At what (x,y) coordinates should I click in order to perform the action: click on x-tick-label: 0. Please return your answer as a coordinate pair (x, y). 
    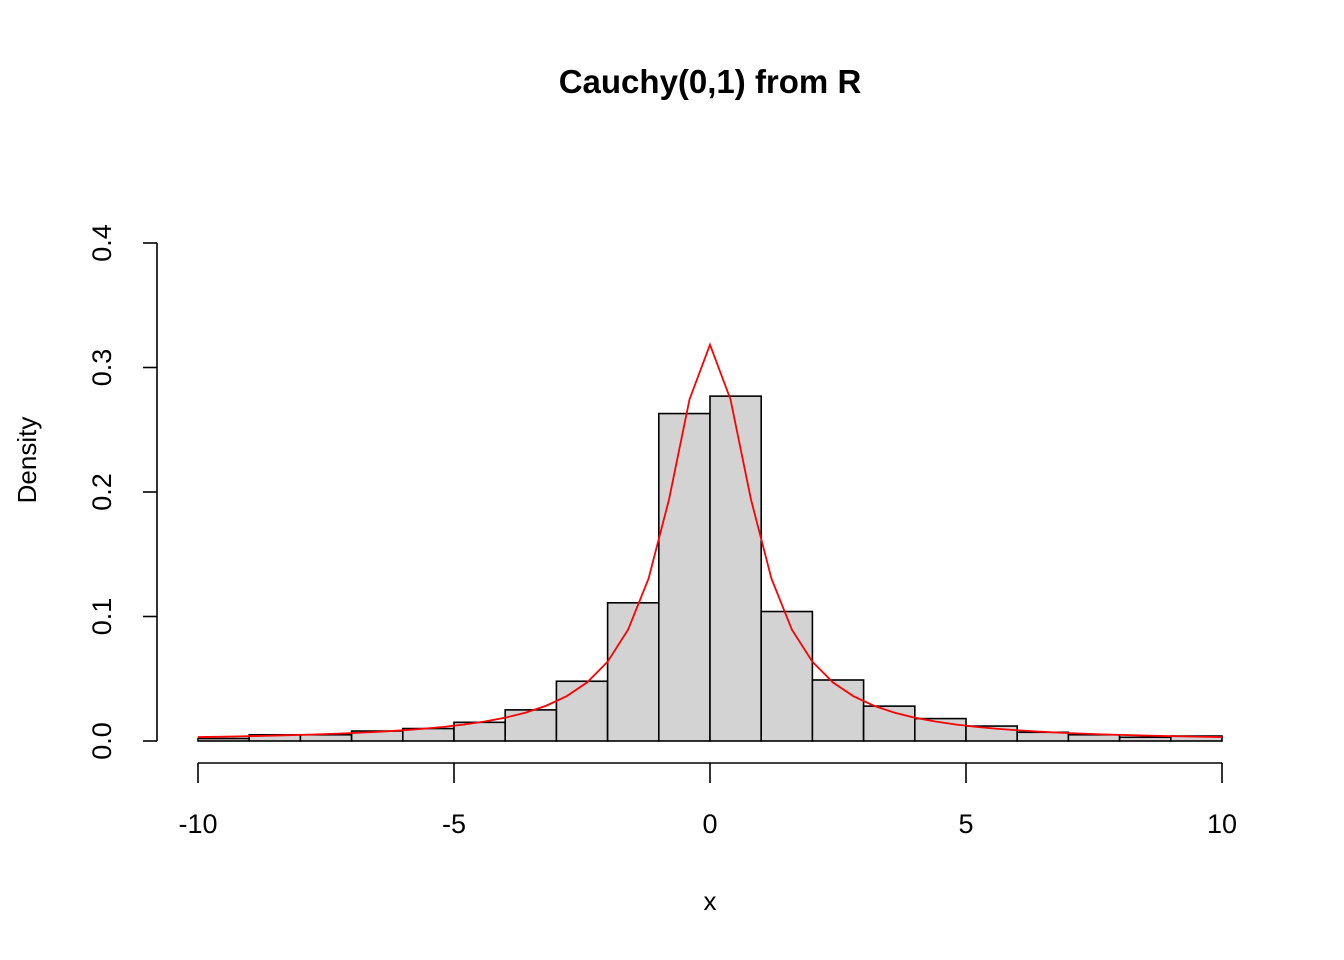
    Looking at the image, I should click on (709, 824).